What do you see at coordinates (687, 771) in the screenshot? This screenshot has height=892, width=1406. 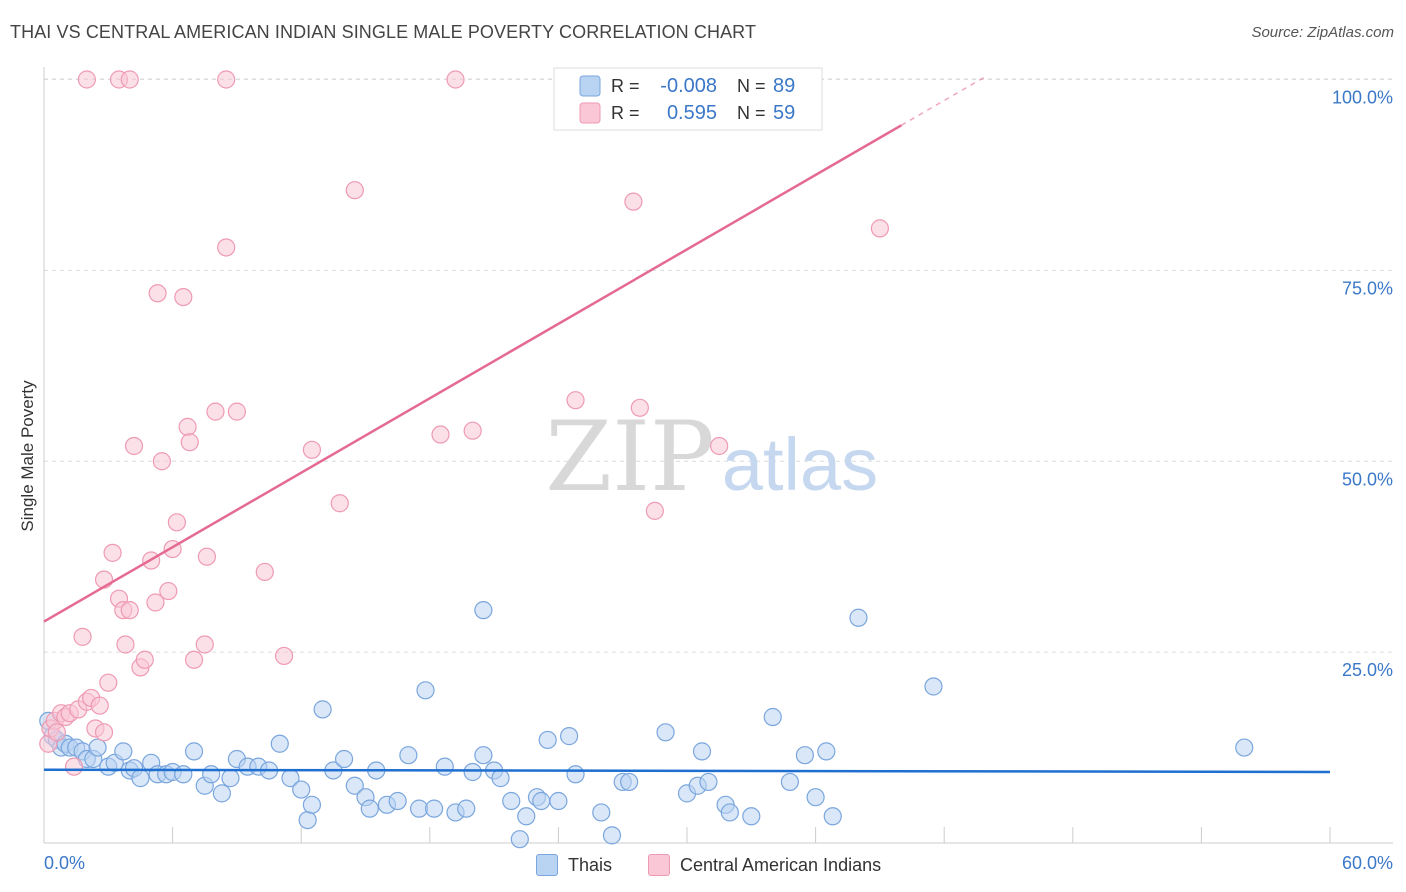 I see `thais-trend-line` at bounding box center [687, 771].